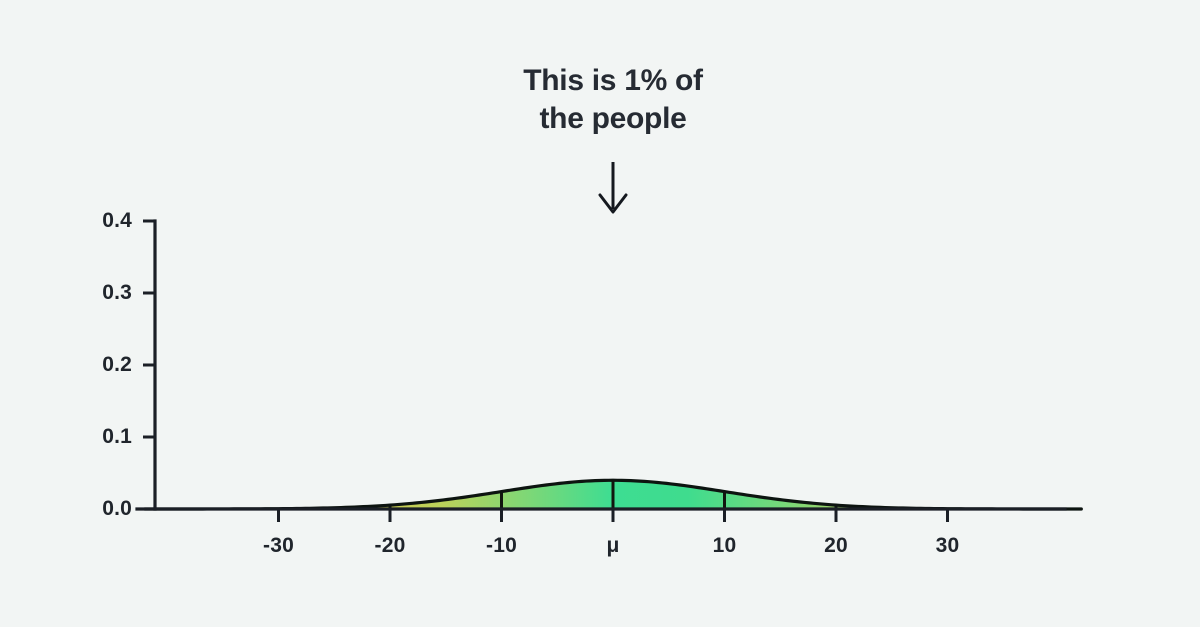 The height and width of the screenshot is (627, 1200). I want to click on annotation-arrow, so click(613, 188).